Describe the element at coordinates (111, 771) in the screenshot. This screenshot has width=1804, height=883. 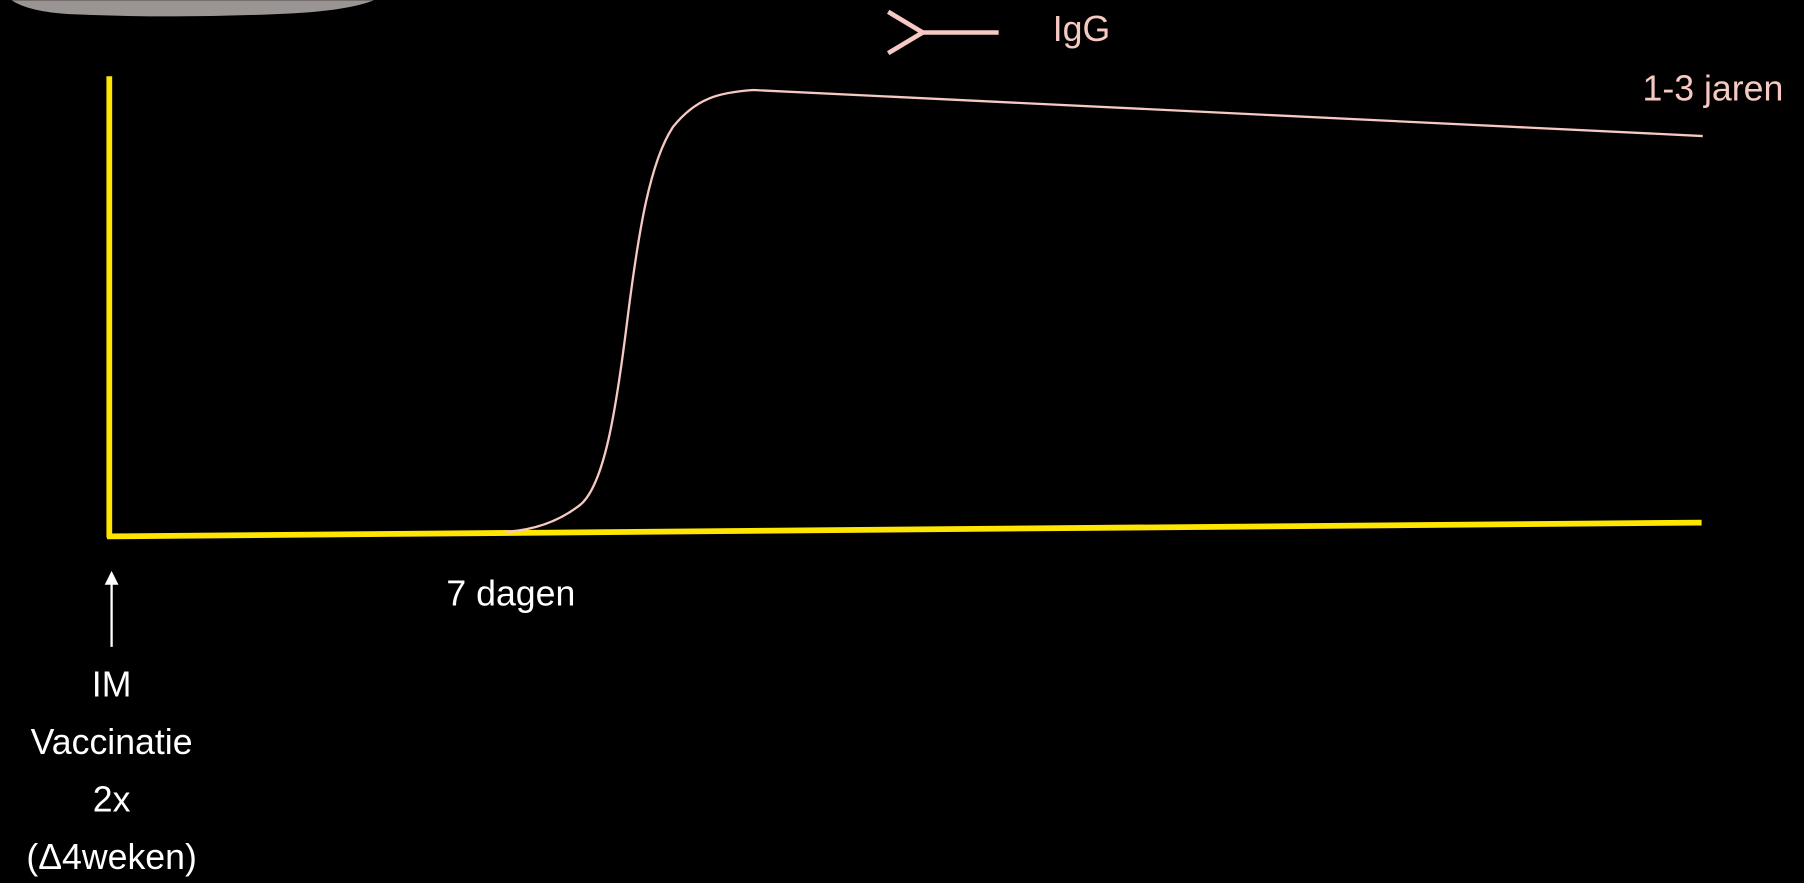
I see `injection-text: IM Vaccinatie 2x (Δ4weken)` at that location.